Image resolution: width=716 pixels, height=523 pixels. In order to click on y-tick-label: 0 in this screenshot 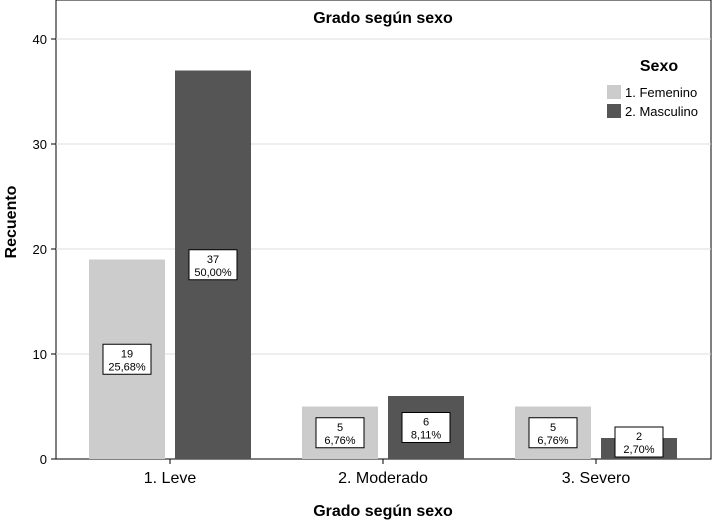, I will do `click(43, 459)`.